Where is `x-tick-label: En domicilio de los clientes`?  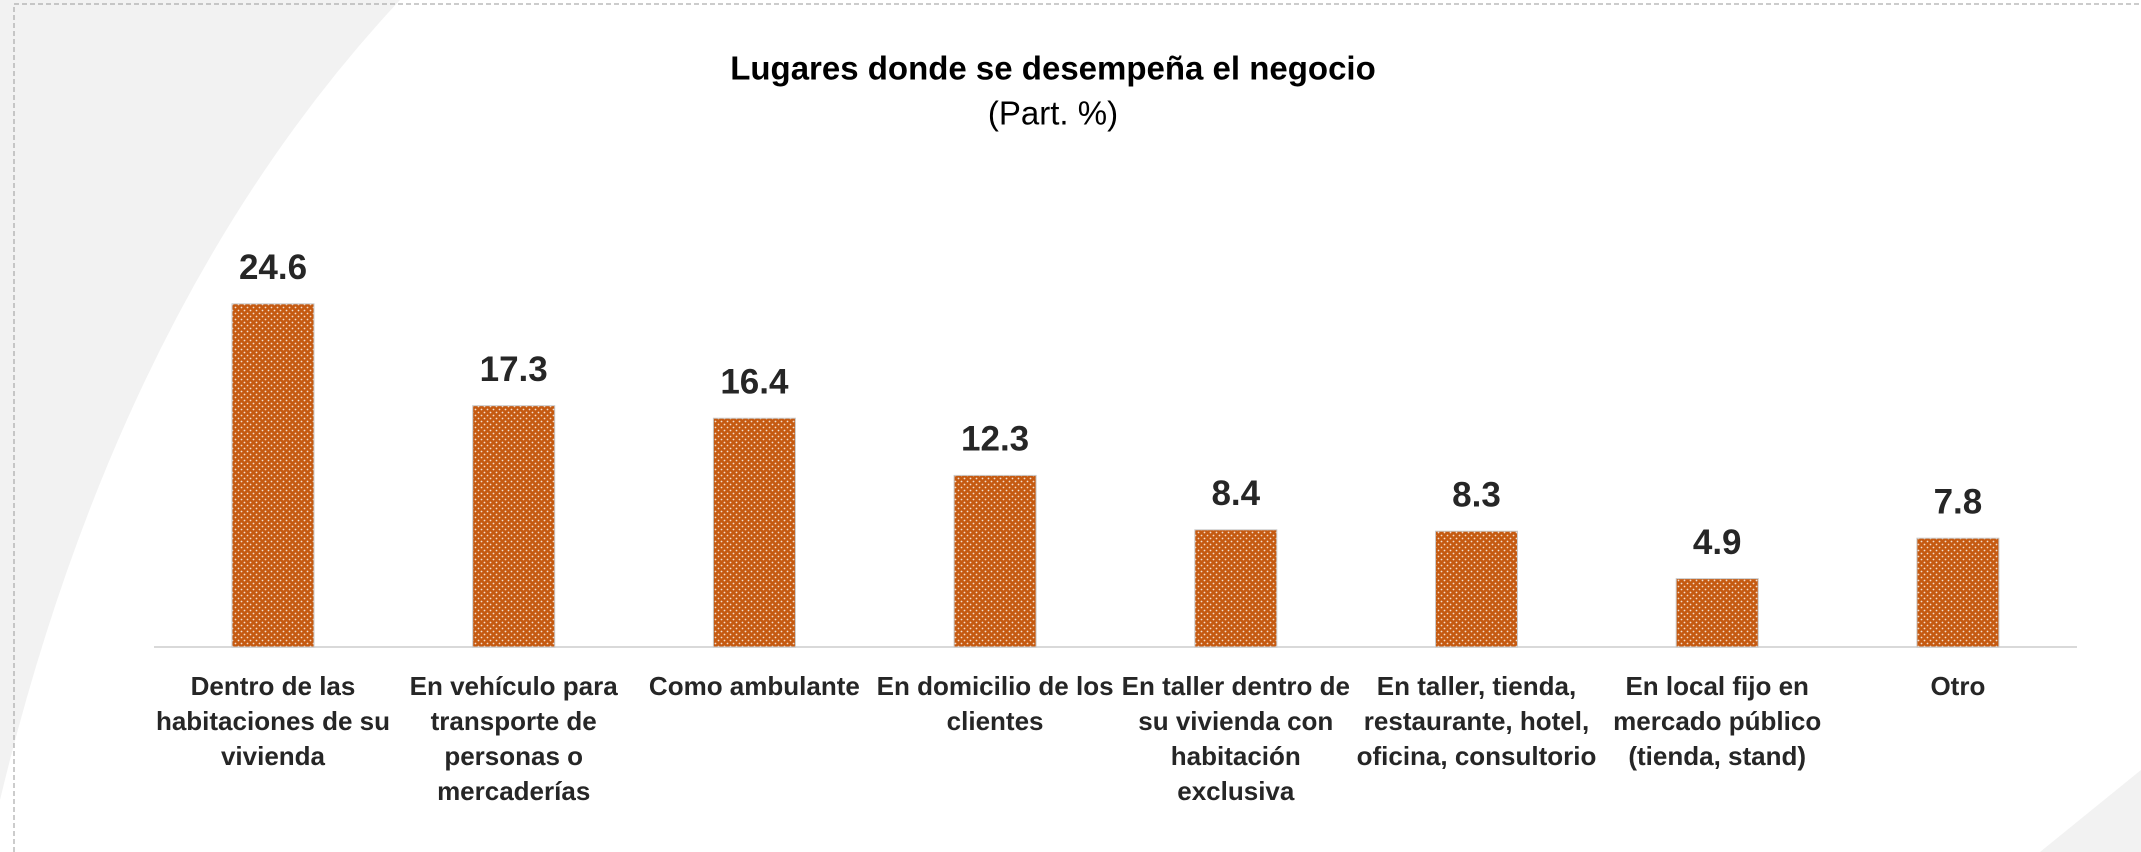 x-tick-label: En domicilio de los clientes is located at coordinates (995, 703).